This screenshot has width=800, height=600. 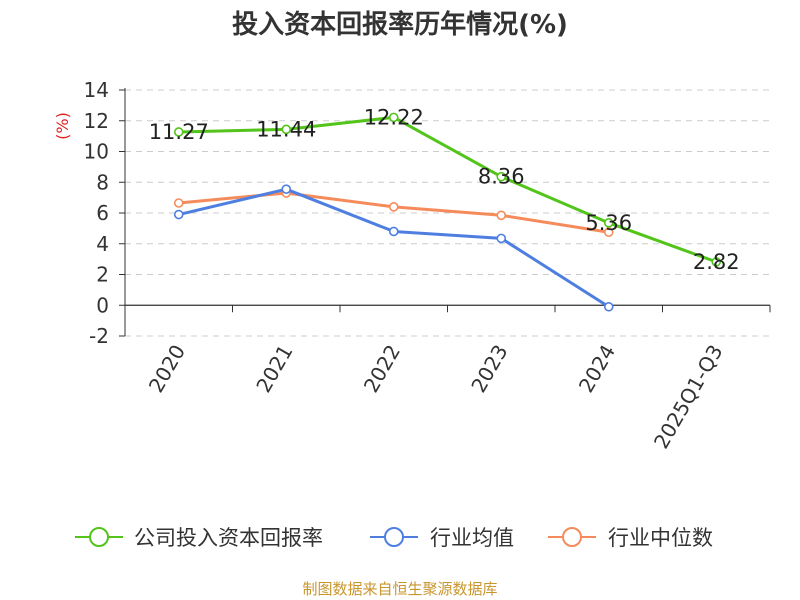 I want to click on data-label: 8.36, so click(x=501, y=177).